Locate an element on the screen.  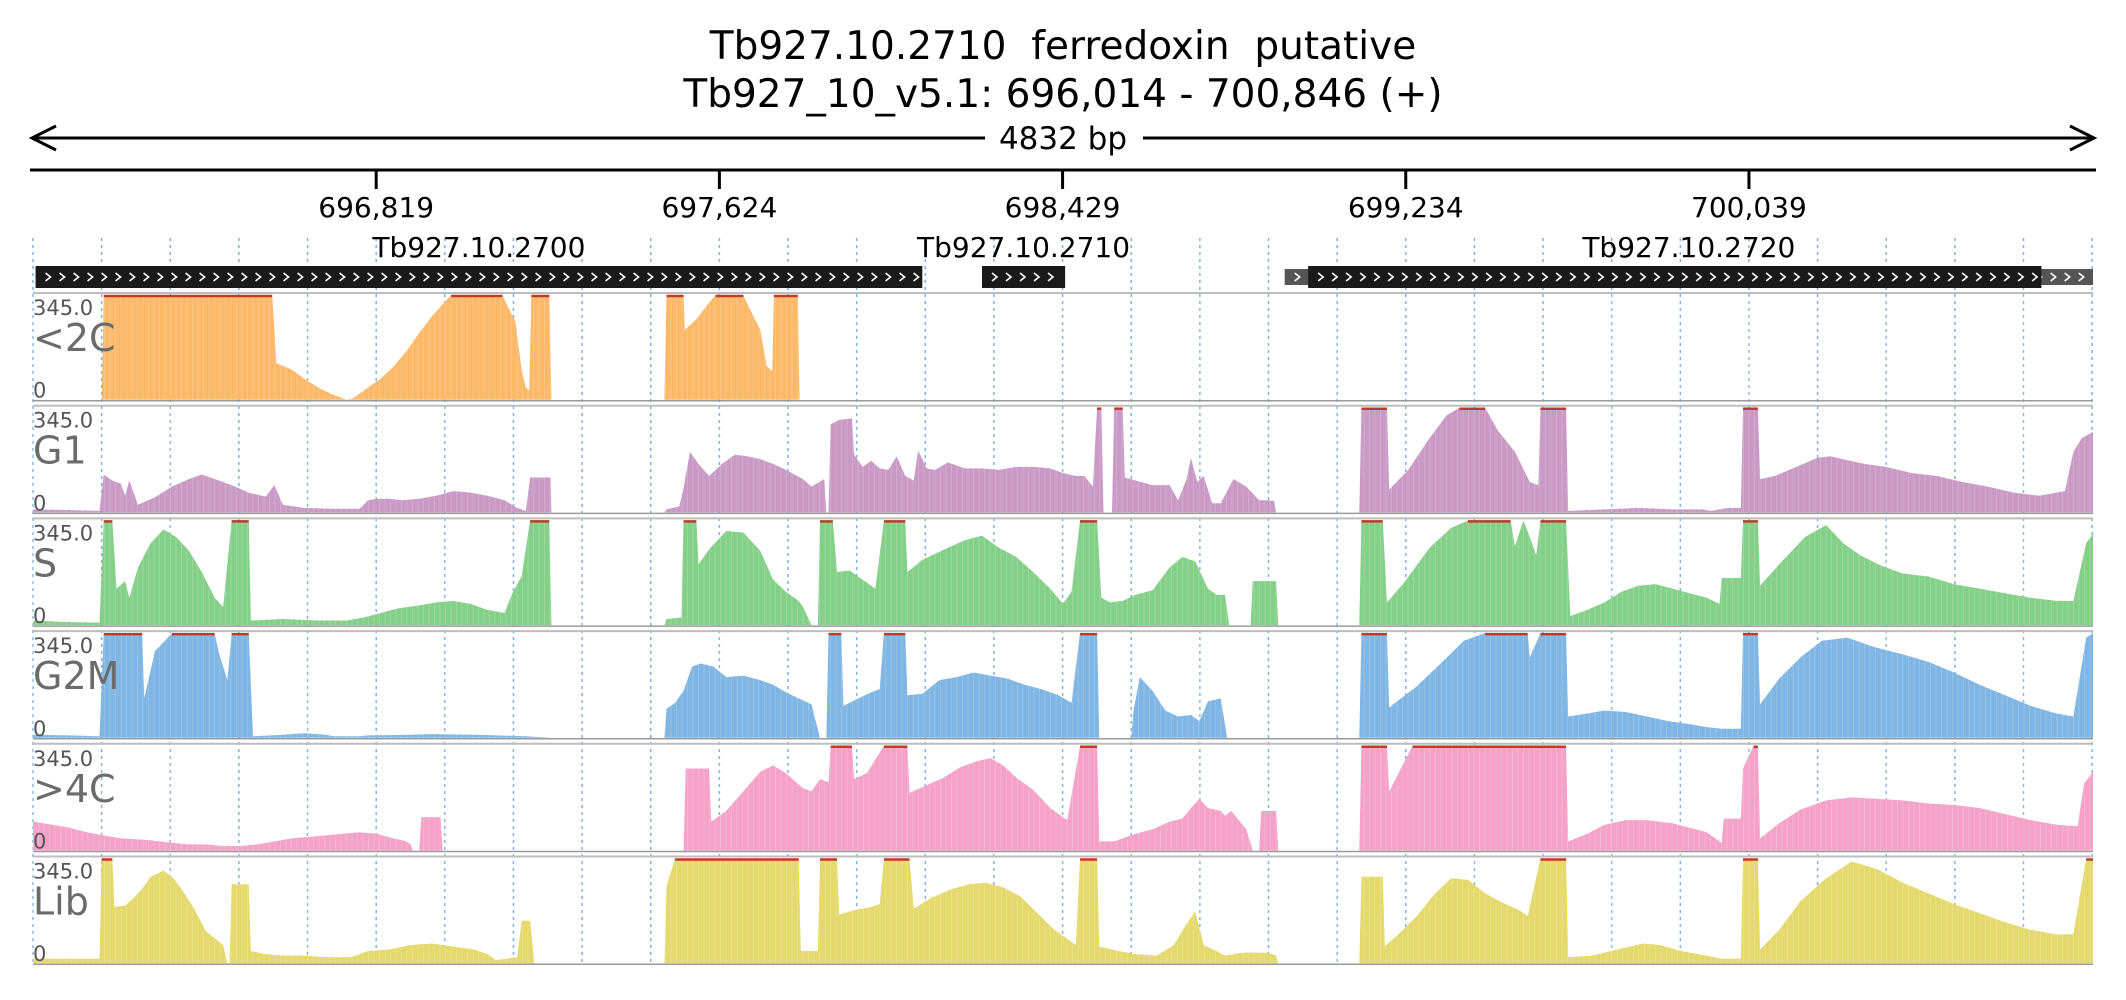
ruler-tick-label: 696,819 is located at coordinates (376, 207).